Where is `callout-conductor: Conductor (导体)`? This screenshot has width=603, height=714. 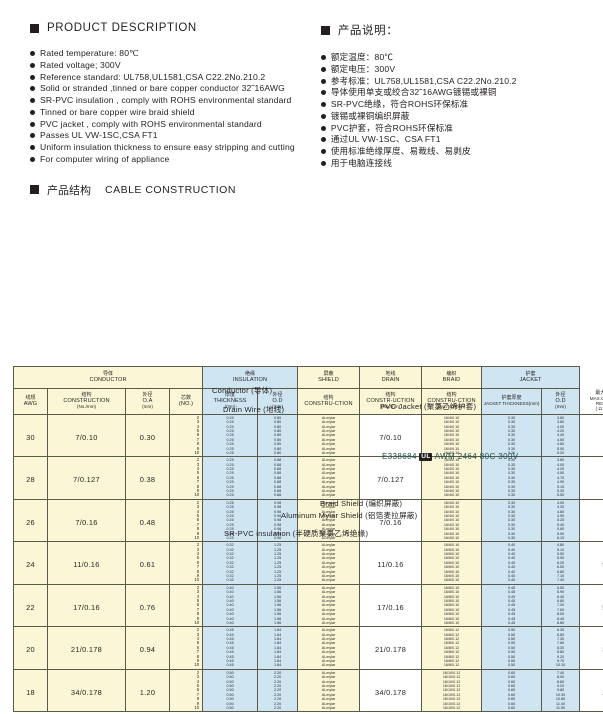 callout-conductor: Conductor (导体) is located at coordinates (242, 390).